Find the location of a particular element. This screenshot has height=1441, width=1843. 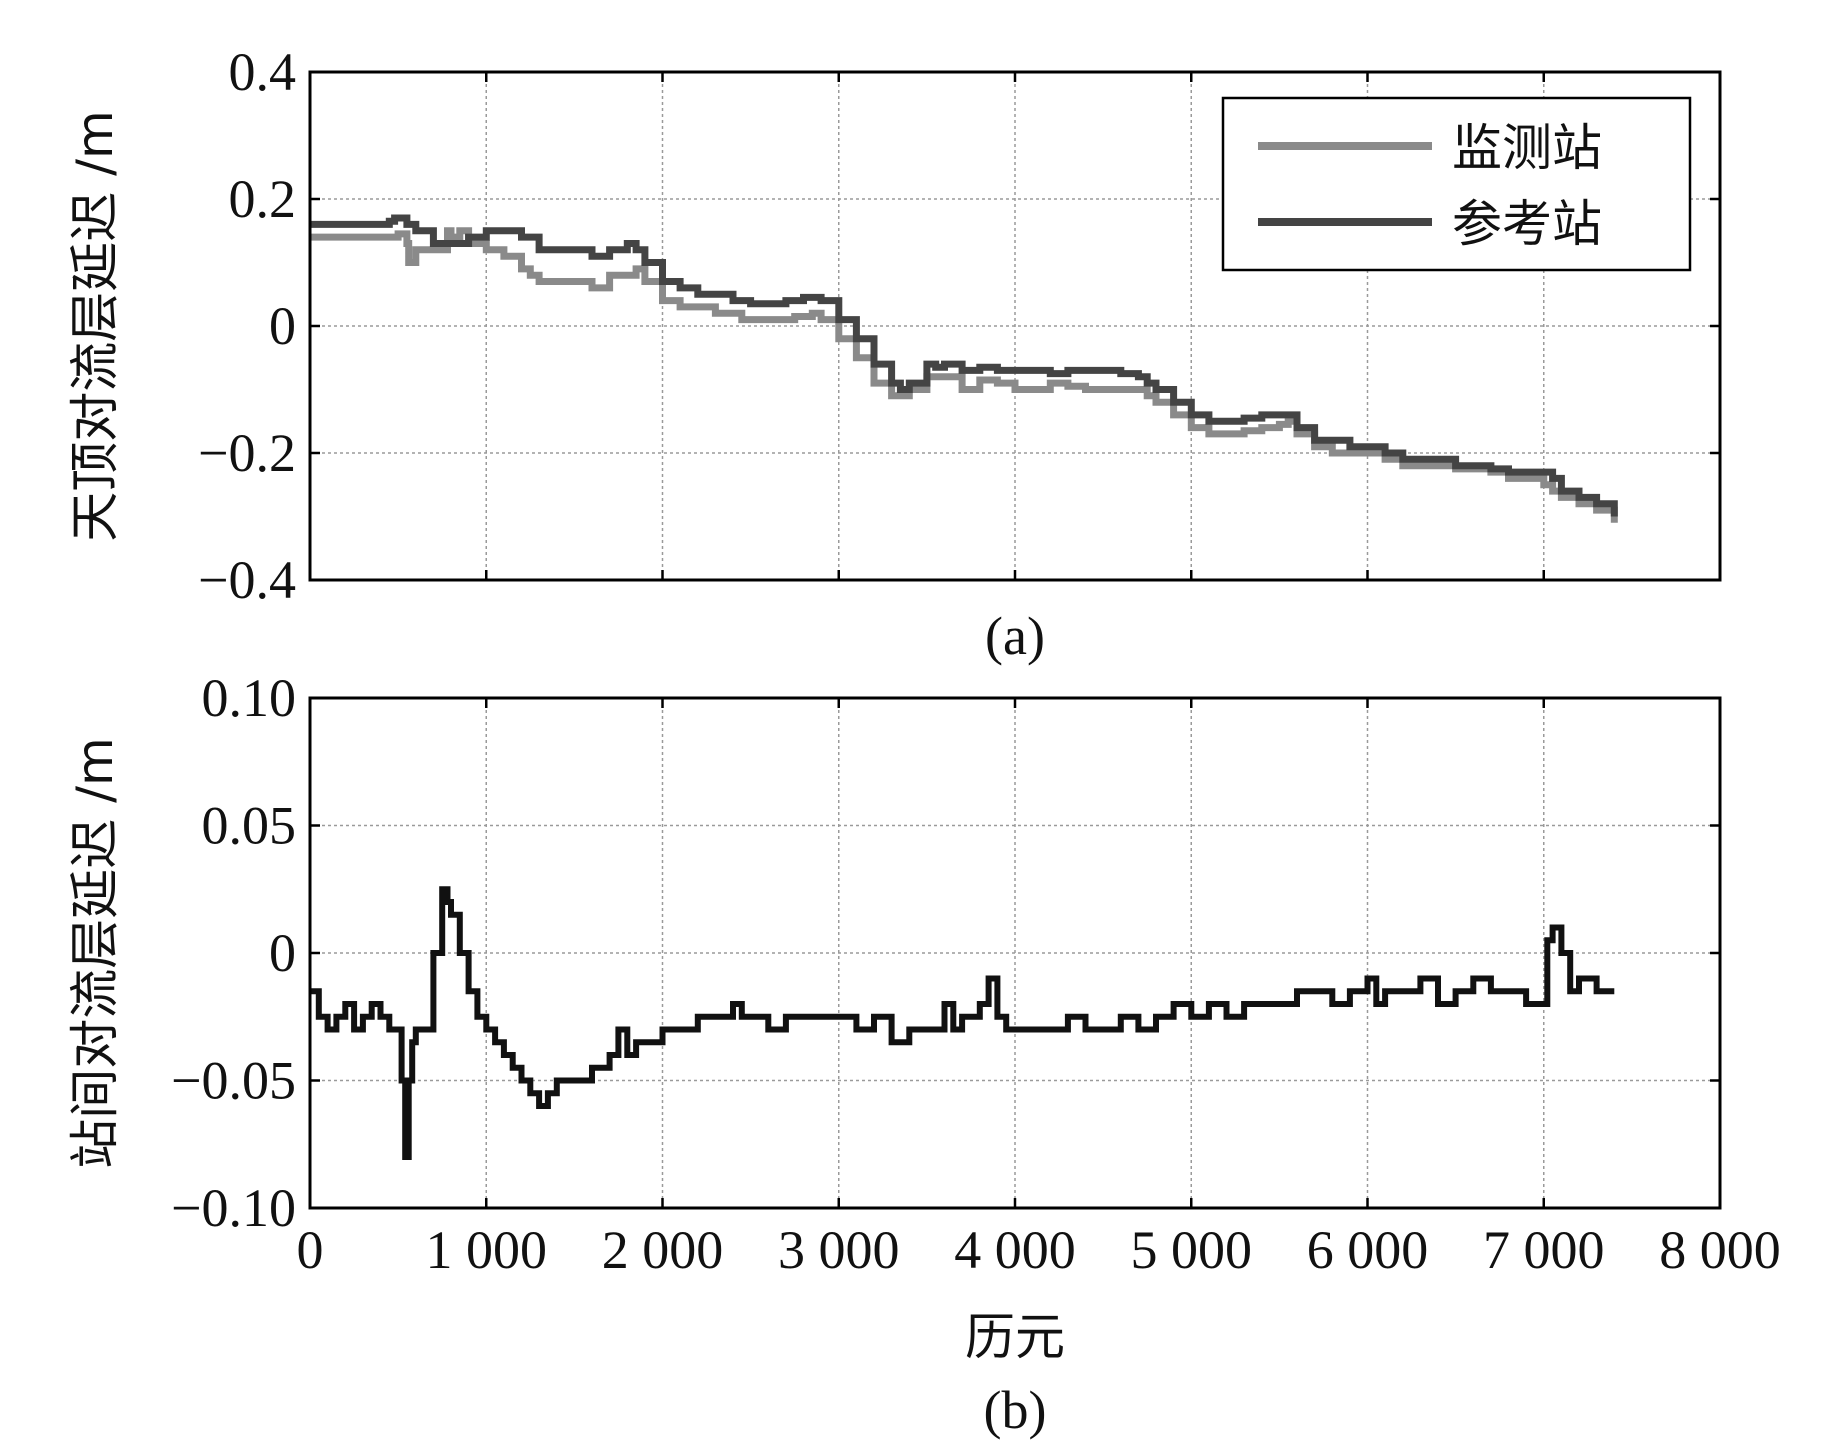

ytick-label-b-2: 0 is located at coordinates (282, 953).